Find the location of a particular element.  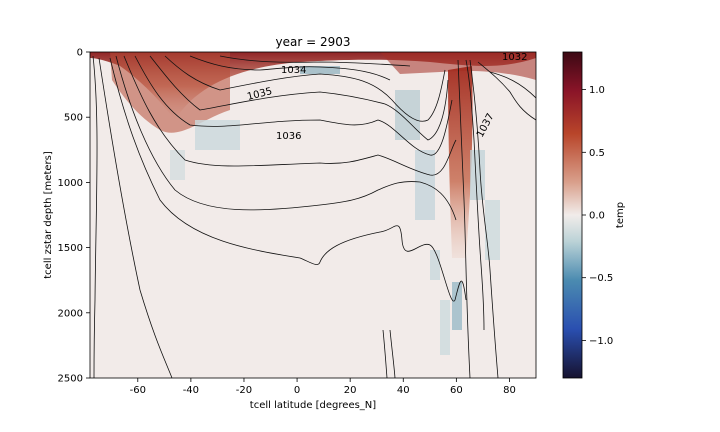

x-tick-label: 20 is located at coordinates (350, 390).